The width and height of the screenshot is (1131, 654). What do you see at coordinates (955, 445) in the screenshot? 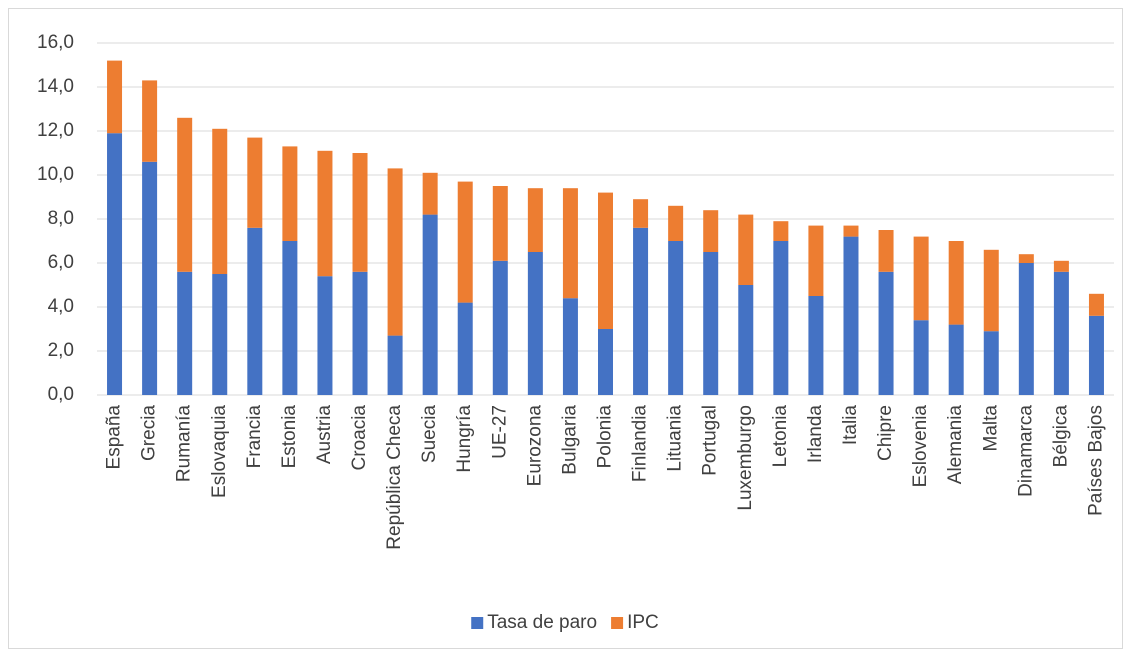
I see `x-tick-label: Alemania` at bounding box center [955, 445].